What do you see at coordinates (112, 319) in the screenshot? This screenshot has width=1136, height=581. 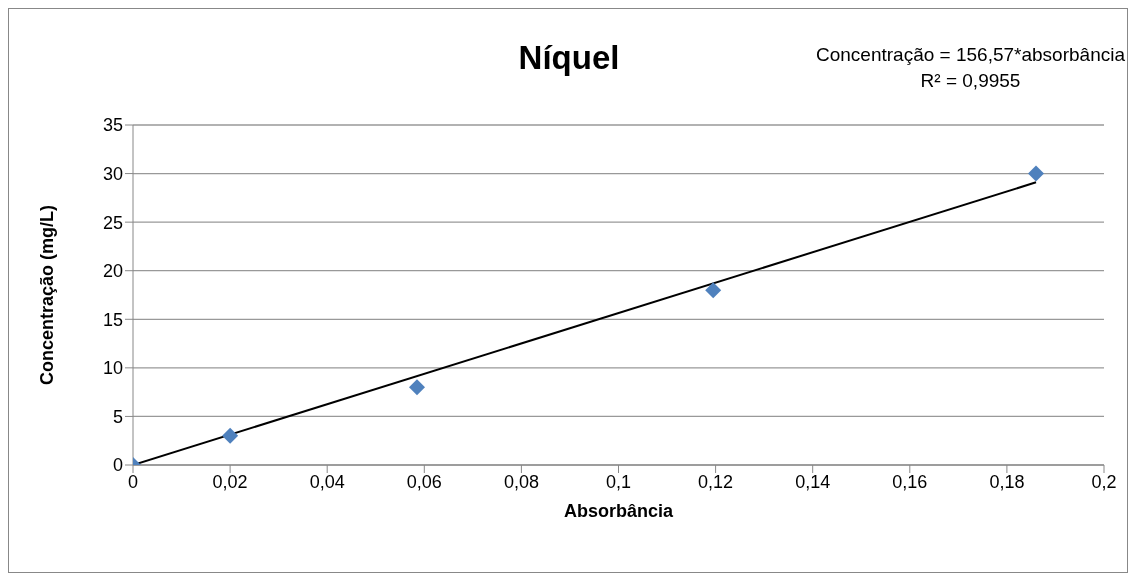 I see `y-tick-label: 15` at bounding box center [112, 319].